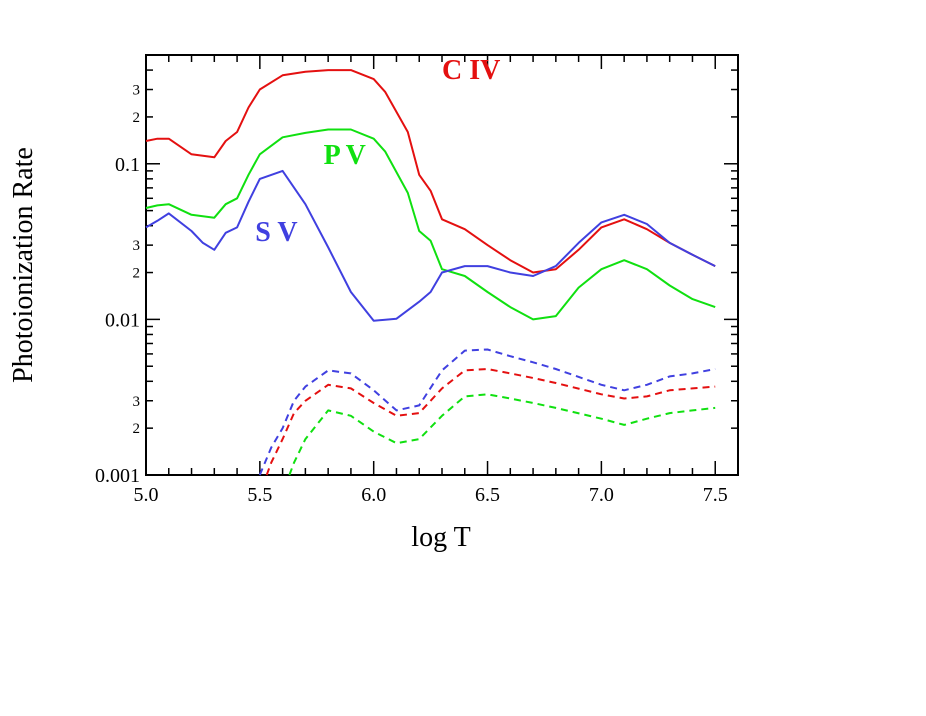  Describe the element at coordinates (471, 70) in the screenshot. I see `series-annotation: C IV` at that location.